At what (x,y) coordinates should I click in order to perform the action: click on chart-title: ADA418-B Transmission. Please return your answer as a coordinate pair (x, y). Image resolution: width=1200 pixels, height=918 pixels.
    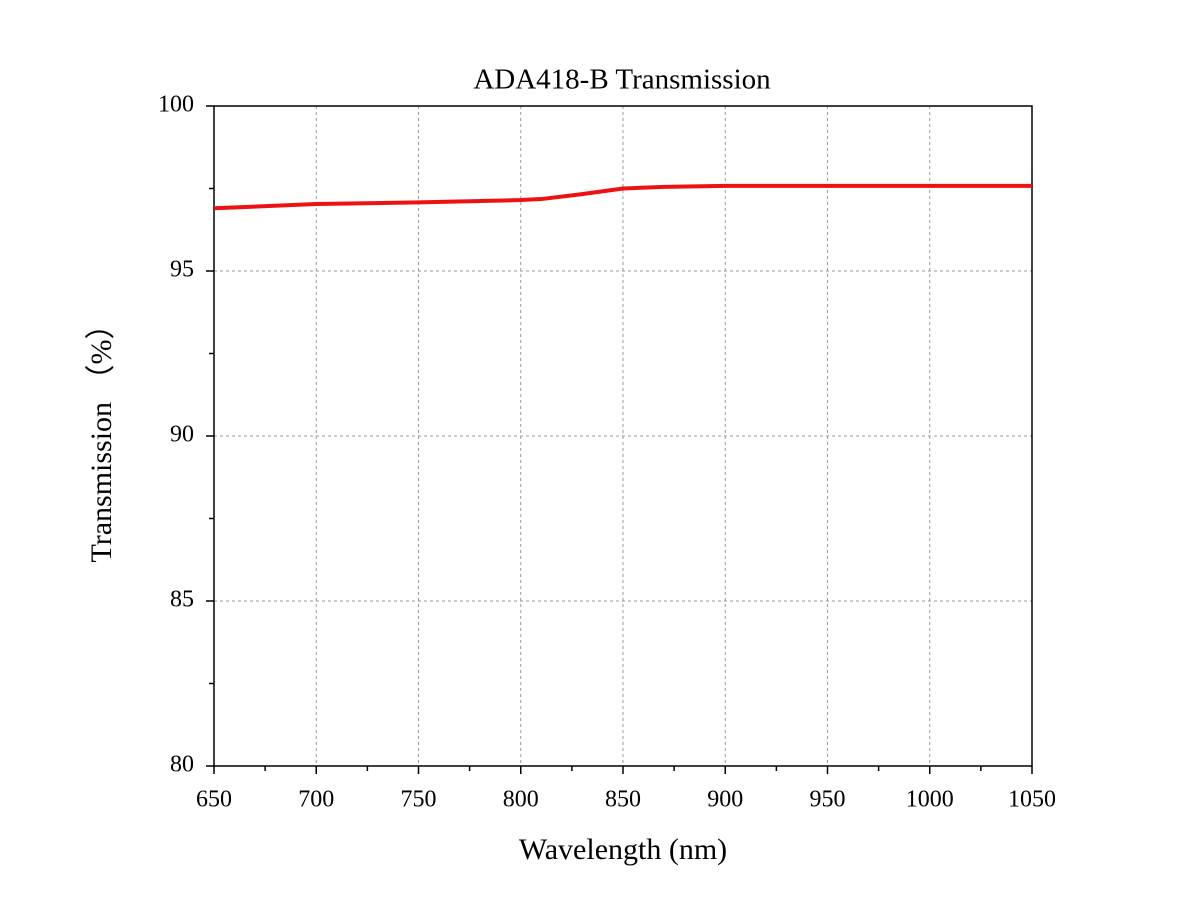
    Looking at the image, I should click on (622, 80).